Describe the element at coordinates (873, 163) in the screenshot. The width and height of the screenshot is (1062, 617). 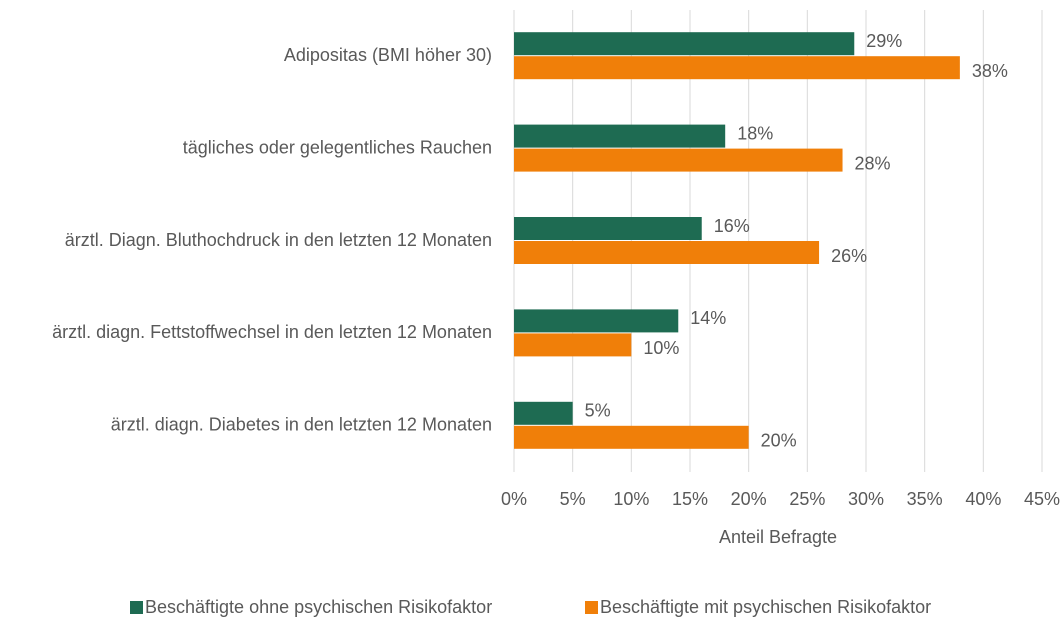
I see `data-label: 28%` at that location.